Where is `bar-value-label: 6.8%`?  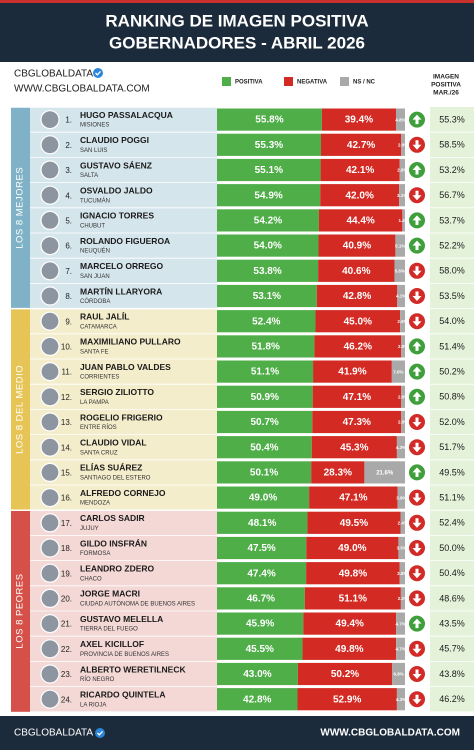
bar-value-label: 6.8% is located at coordinates (398, 674).